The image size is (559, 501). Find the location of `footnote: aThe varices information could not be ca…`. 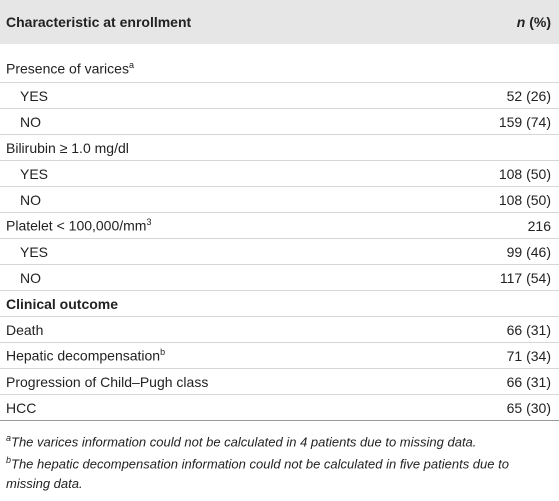

footnote: aThe varices information could not be ca… is located at coordinates (279, 440).